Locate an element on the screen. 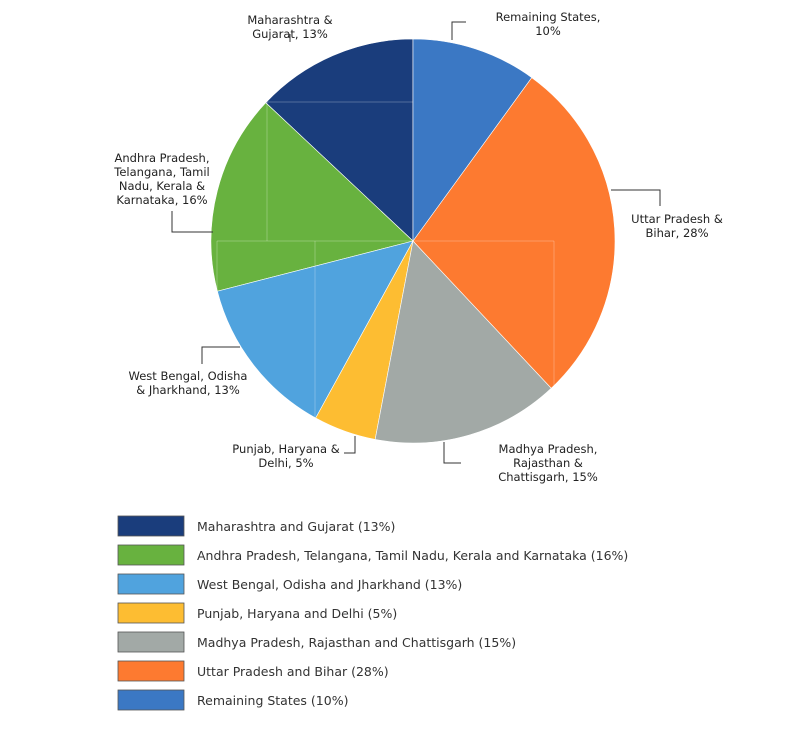  pie-slice-maharashtra is located at coordinates (339, 140).